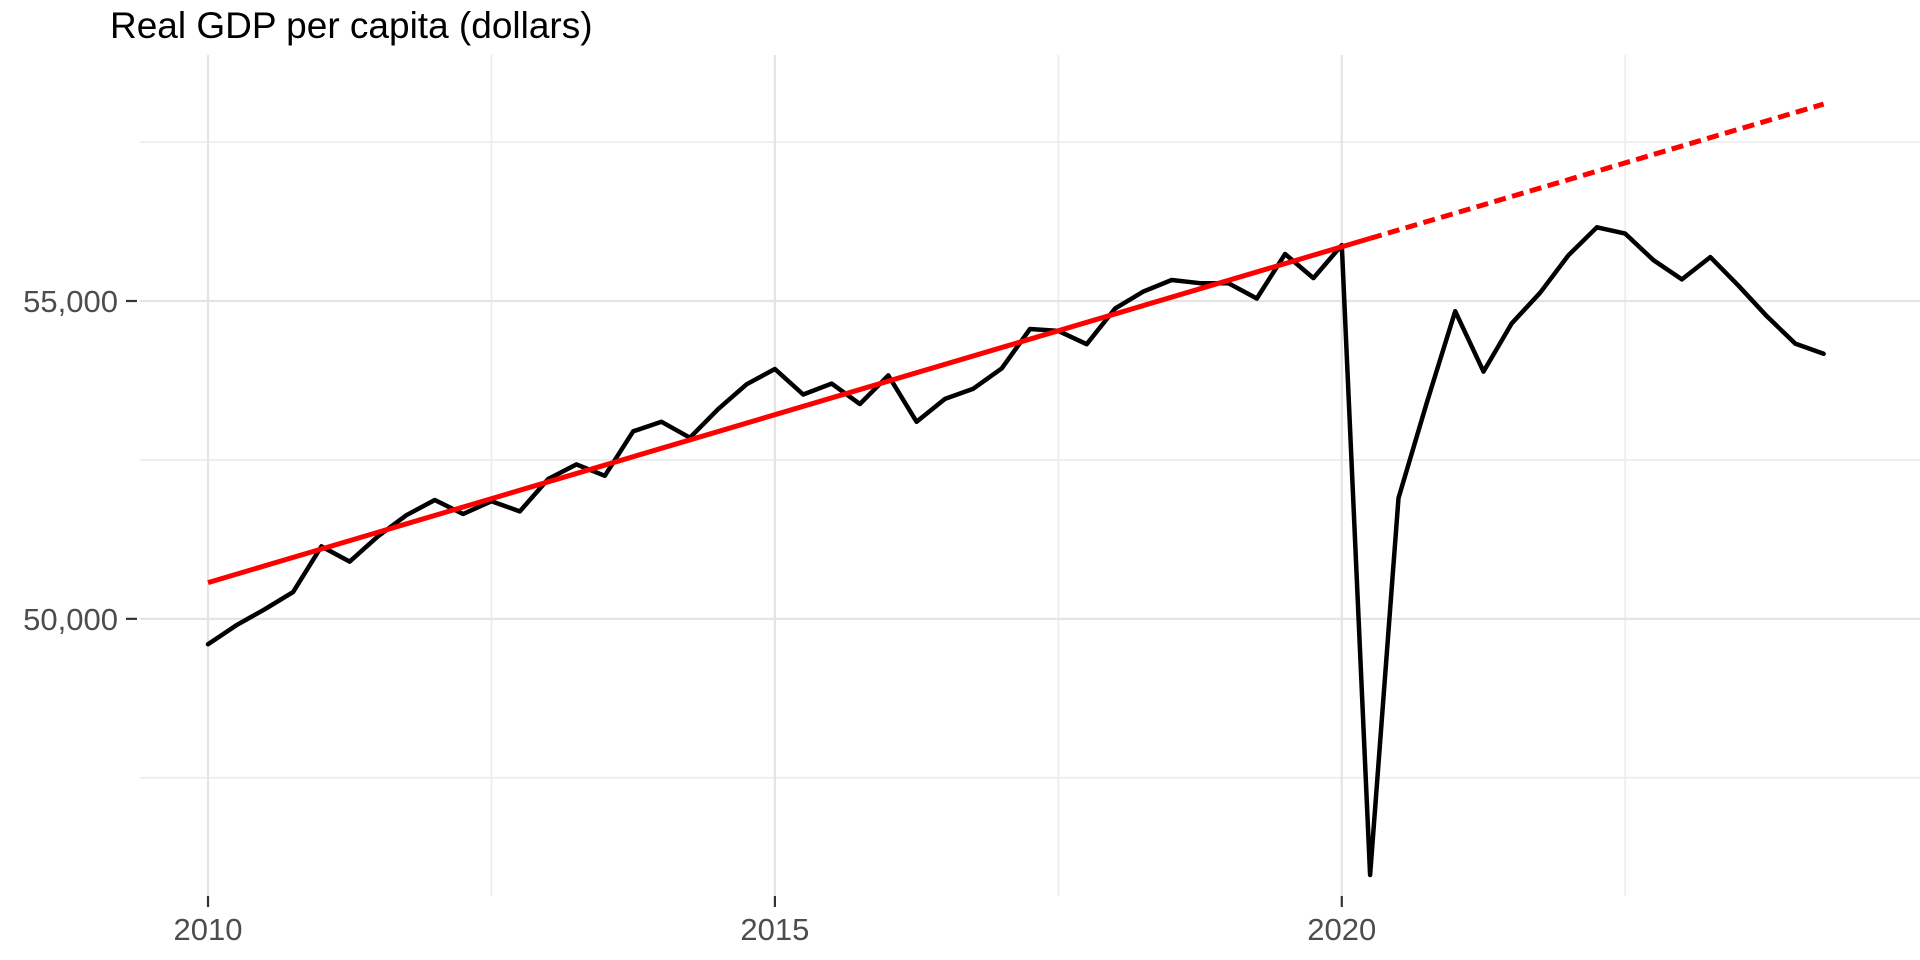 The height and width of the screenshot is (960, 1920). Describe the element at coordinates (1341, 929) in the screenshot. I see `x-tick-label: 2020` at that location.